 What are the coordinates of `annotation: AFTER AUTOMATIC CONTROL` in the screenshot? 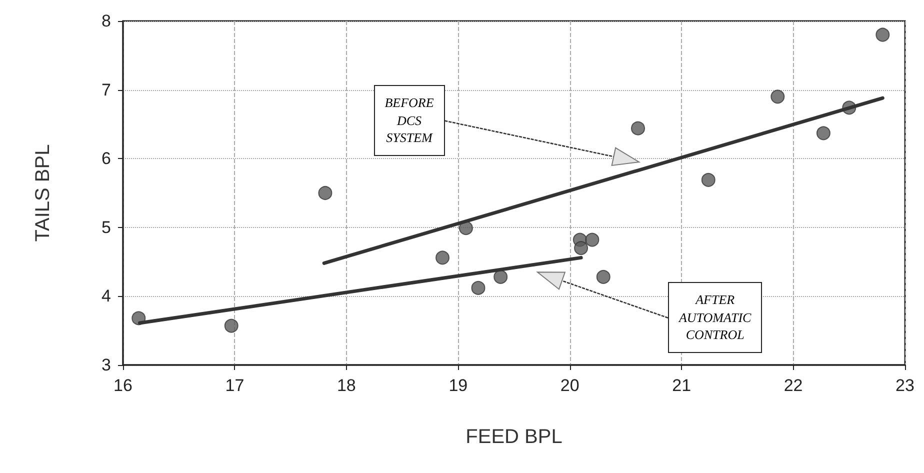 It's located at (715, 317).